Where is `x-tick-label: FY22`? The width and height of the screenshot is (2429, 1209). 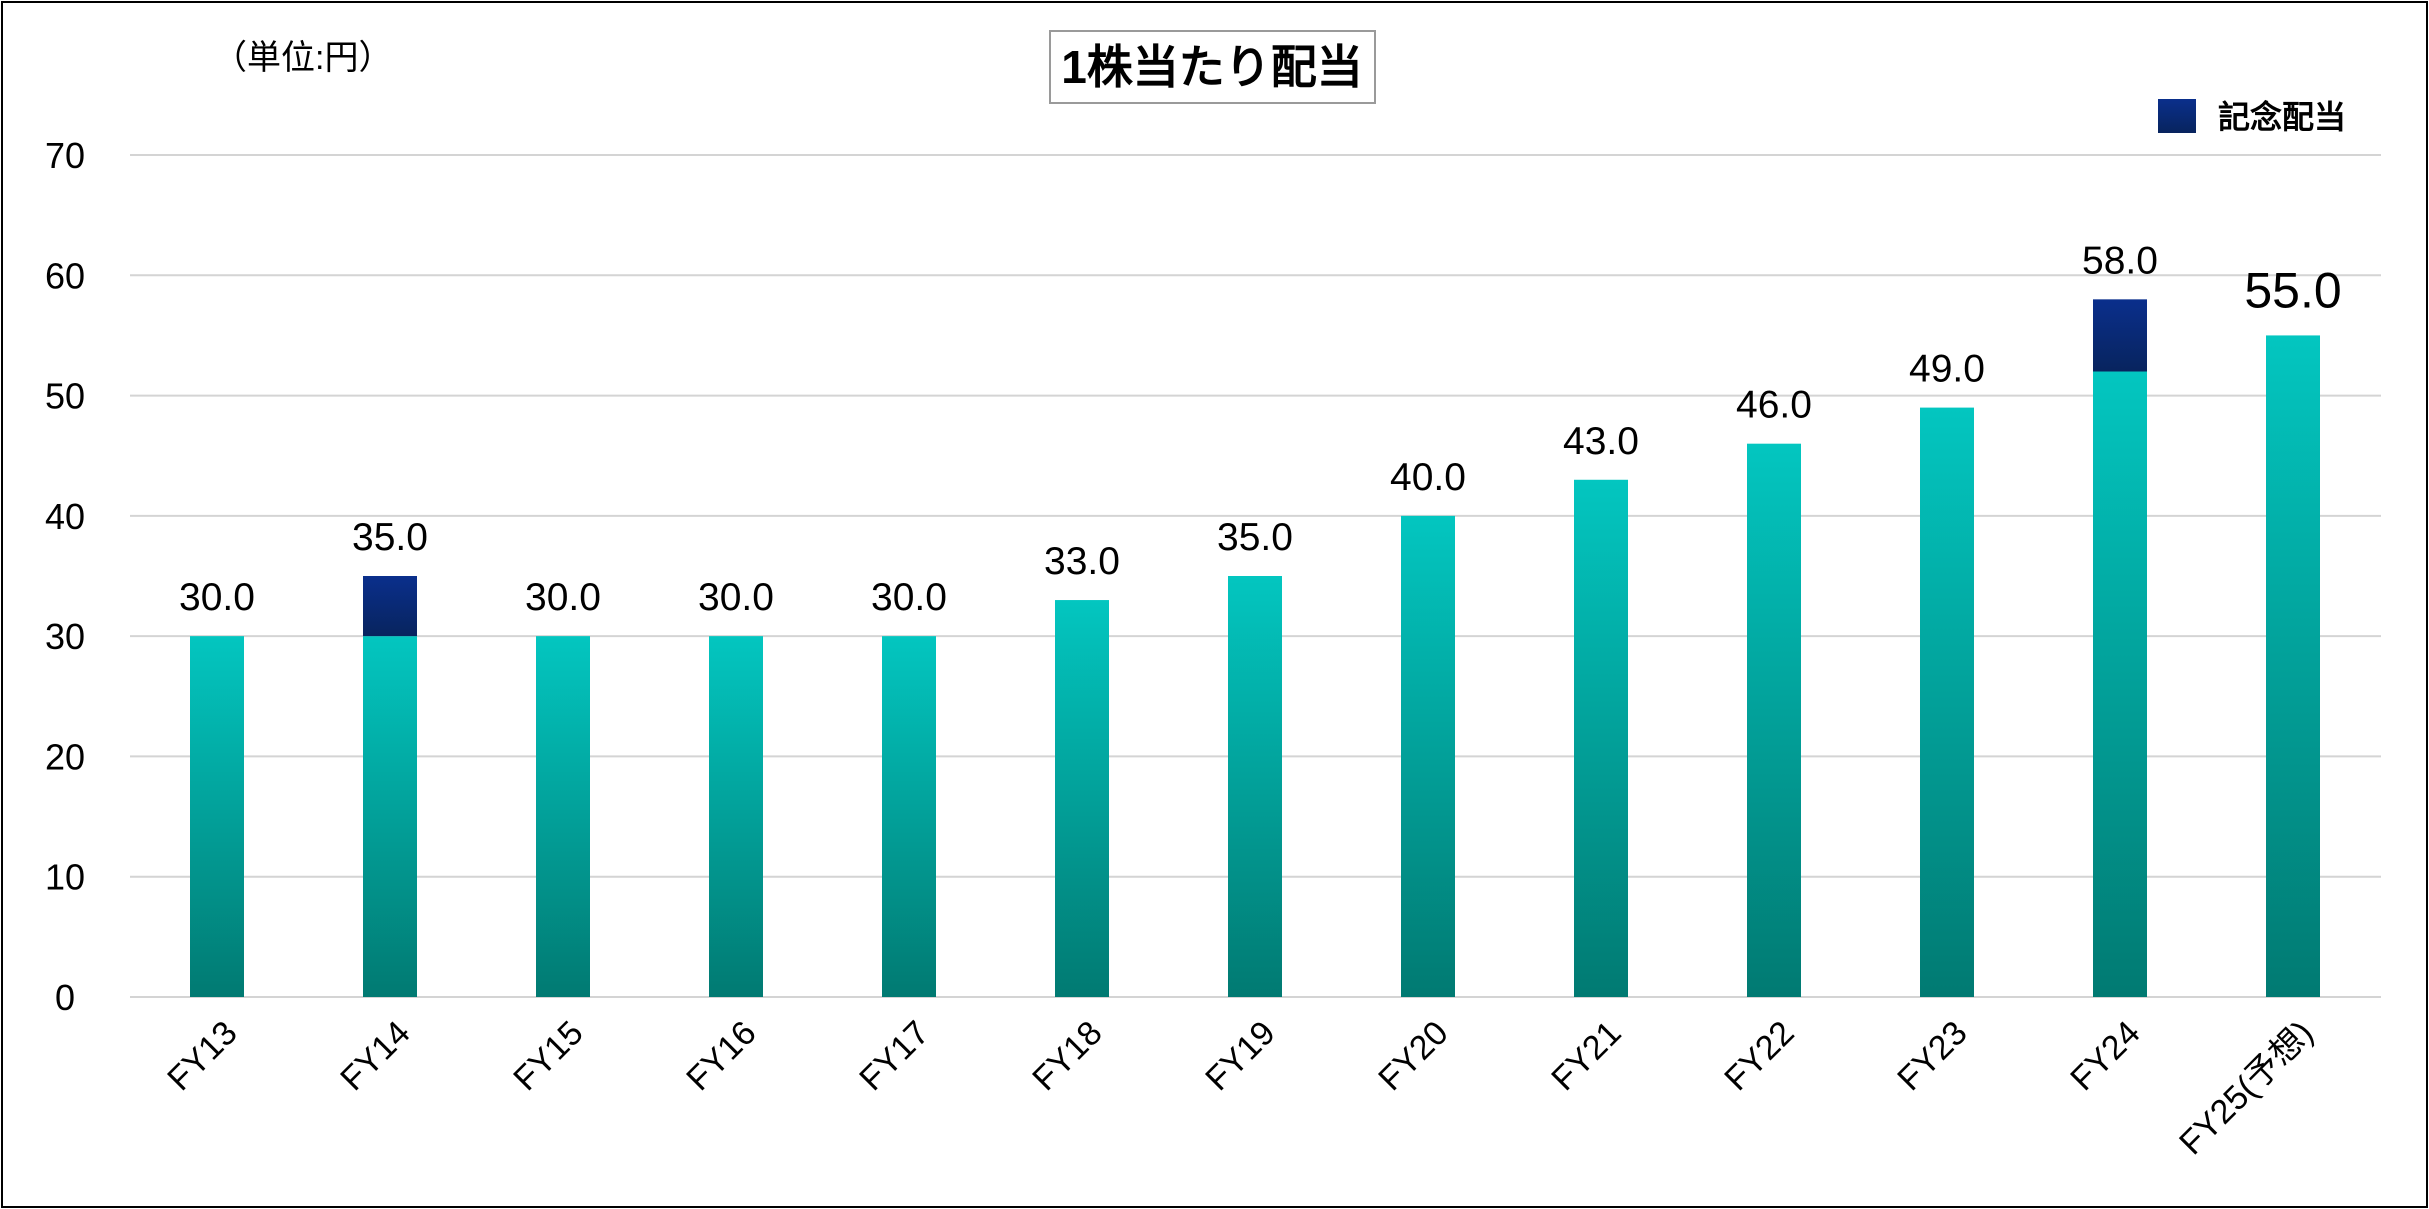
x-tick-label: FY22 is located at coordinates (1759, 1056).